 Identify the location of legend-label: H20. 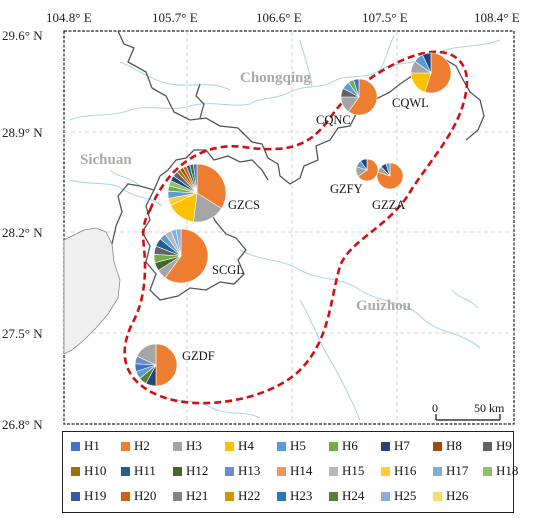
(145, 495).